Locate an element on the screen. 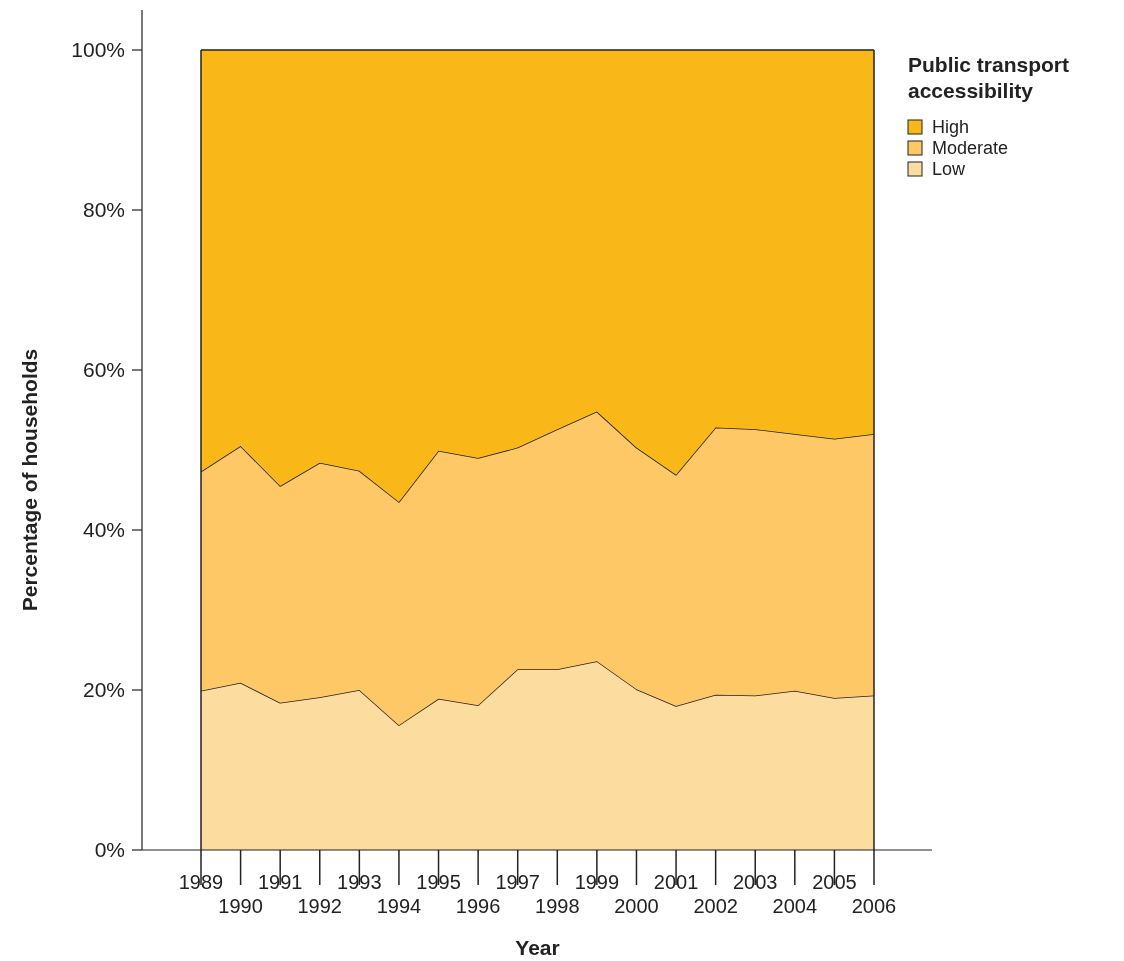 The height and width of the screenshot is (961, 1124). x-tick-label: 1994 is located at coordinates (399, 906).